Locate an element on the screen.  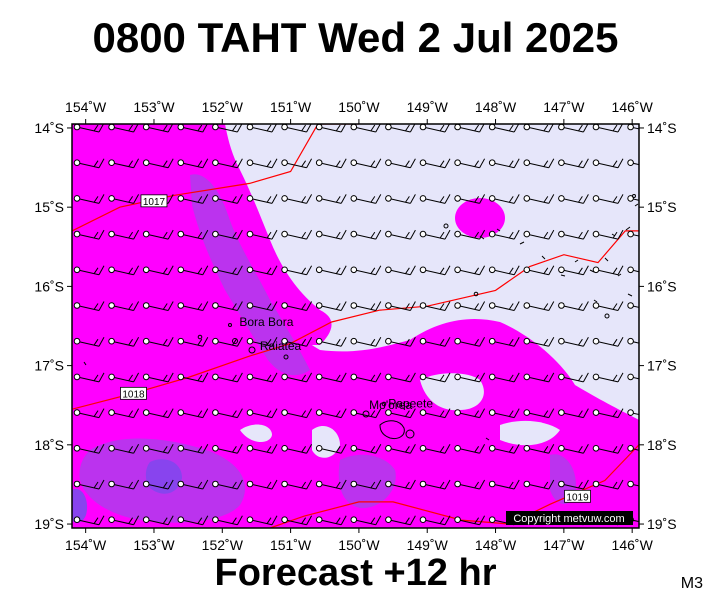
raiatea-coastline is located at coordinates (252, 350).